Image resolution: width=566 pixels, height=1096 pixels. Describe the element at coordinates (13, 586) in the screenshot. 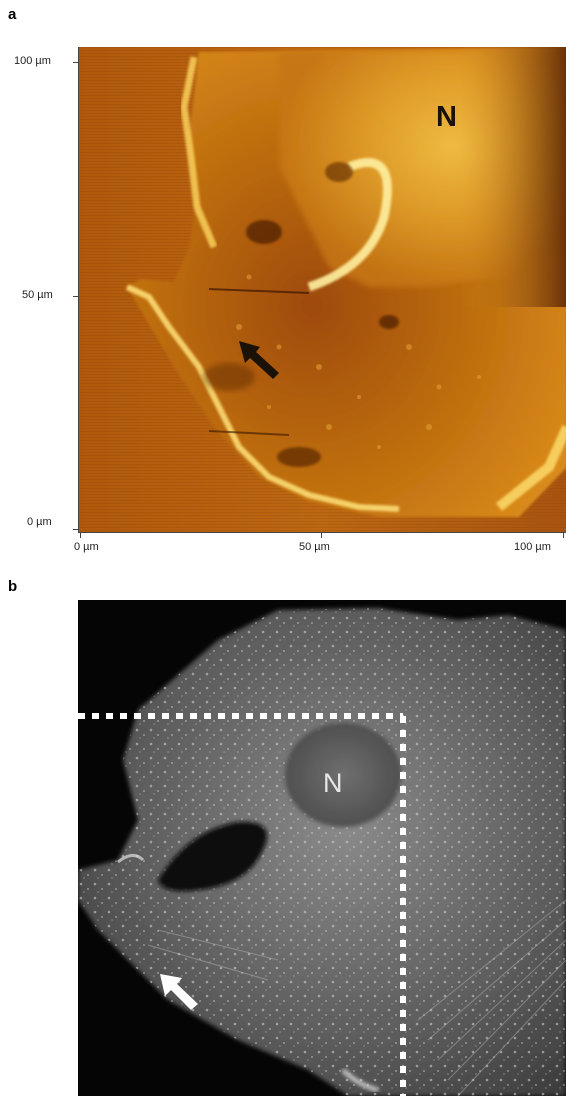

I see `panel-b-letter: b` at that location.